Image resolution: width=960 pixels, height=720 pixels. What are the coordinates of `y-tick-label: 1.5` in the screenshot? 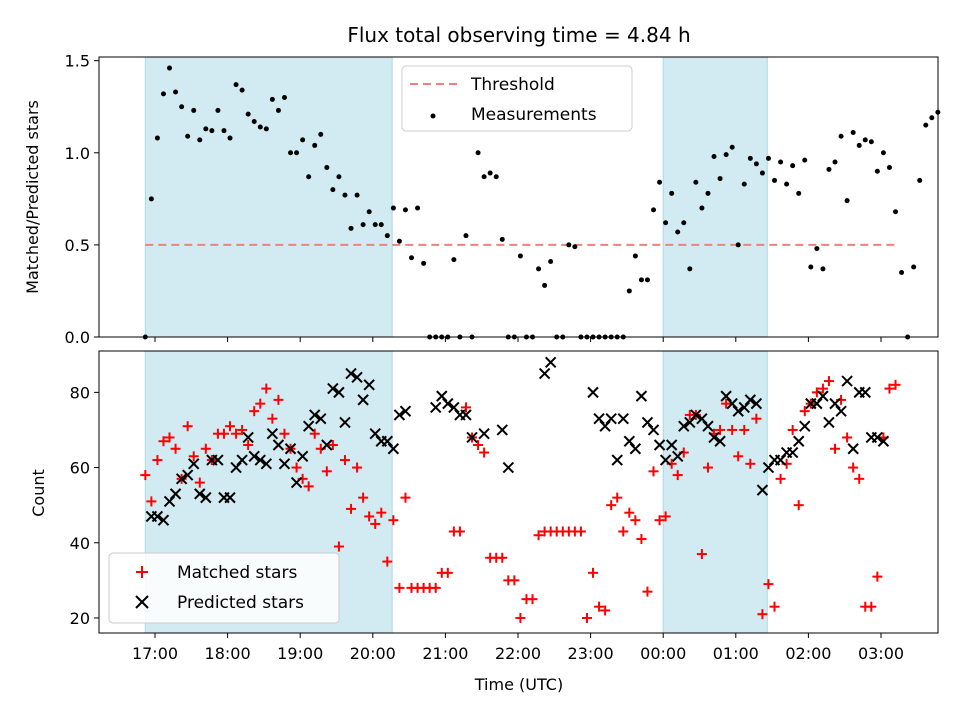 It's located at (77, 61).